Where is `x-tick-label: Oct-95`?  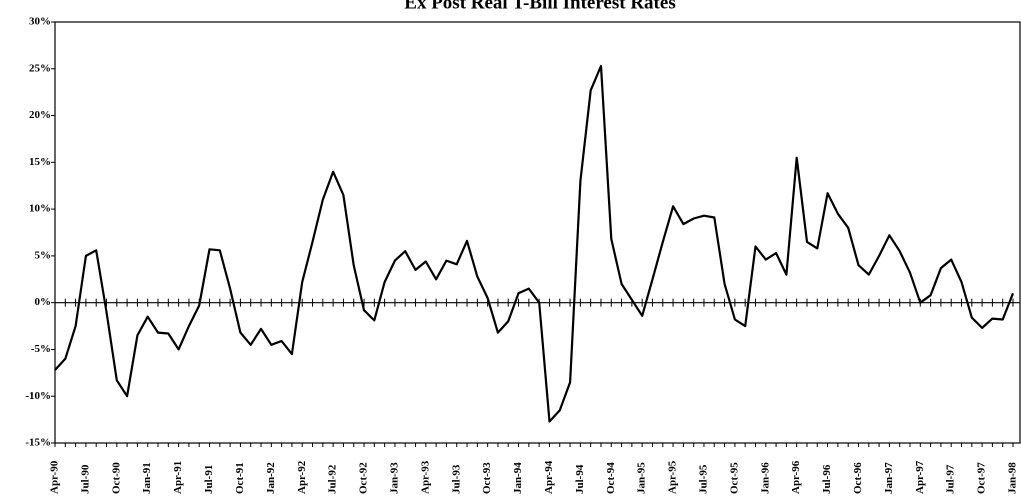
x-tick-label: Oct-95 is located at coordinates (734, 478).